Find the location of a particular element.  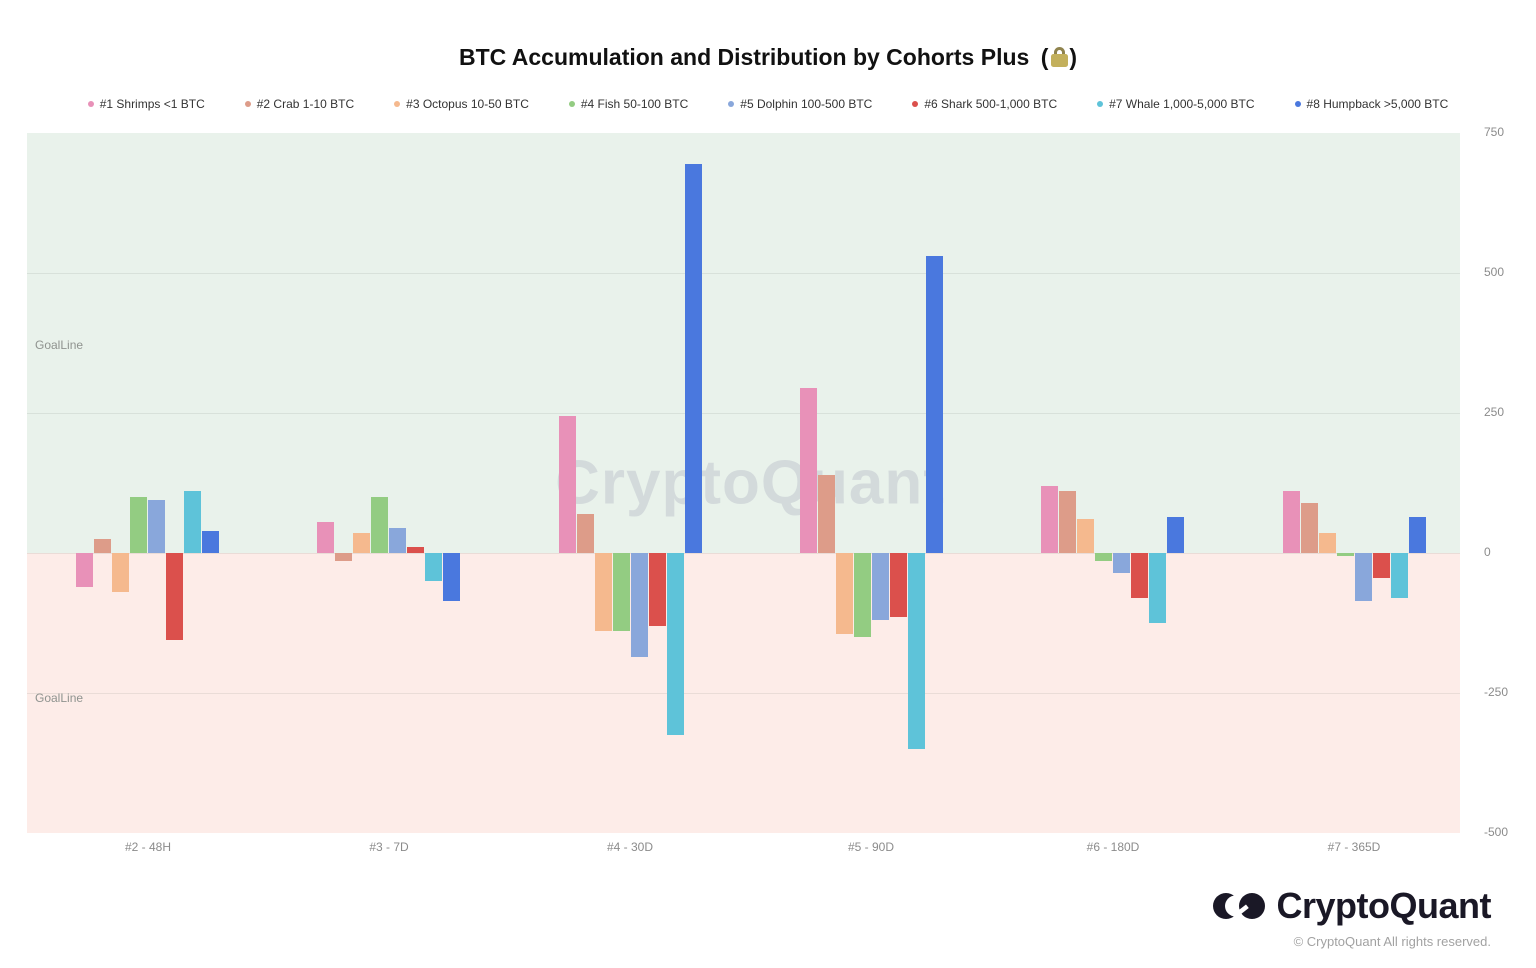

legend-item-8: #8 Humpback >5,000 BTC is located at coordinates (1371, 104).